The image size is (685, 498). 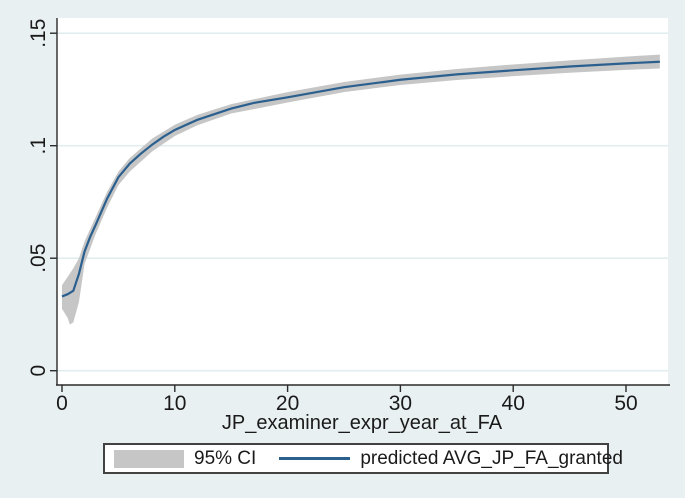 I want to click on prediction-legend-label: predicted AVG_JP_FA_granted, so click(x=491, y=458).